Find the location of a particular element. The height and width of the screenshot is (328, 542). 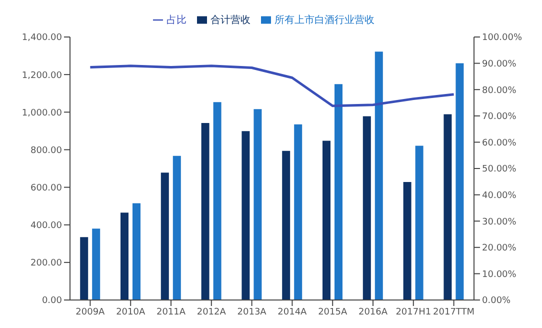

x-tick-label: 2009A is located at coordinates (91, 312).